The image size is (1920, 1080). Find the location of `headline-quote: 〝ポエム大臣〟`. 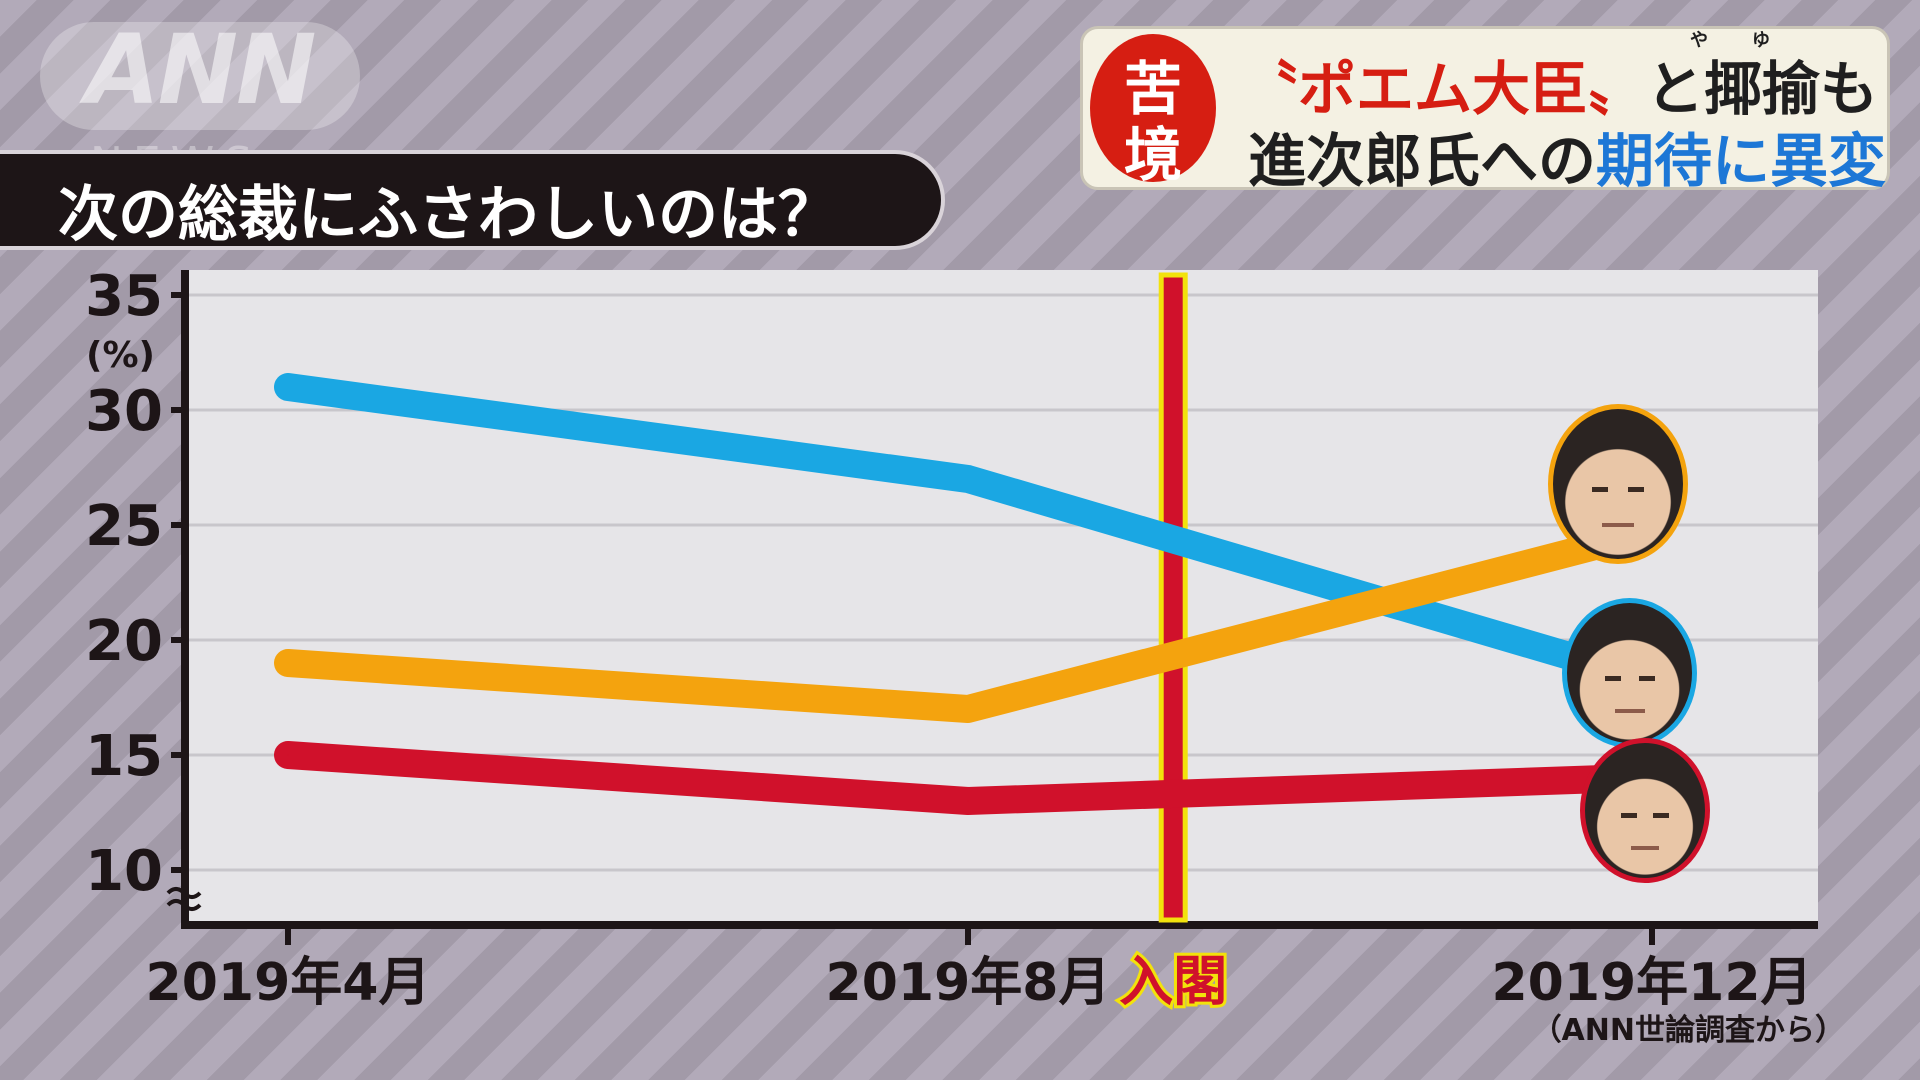

headline-quote: 〝ポエム大臣〟 is located at coordinates (1443, 89).